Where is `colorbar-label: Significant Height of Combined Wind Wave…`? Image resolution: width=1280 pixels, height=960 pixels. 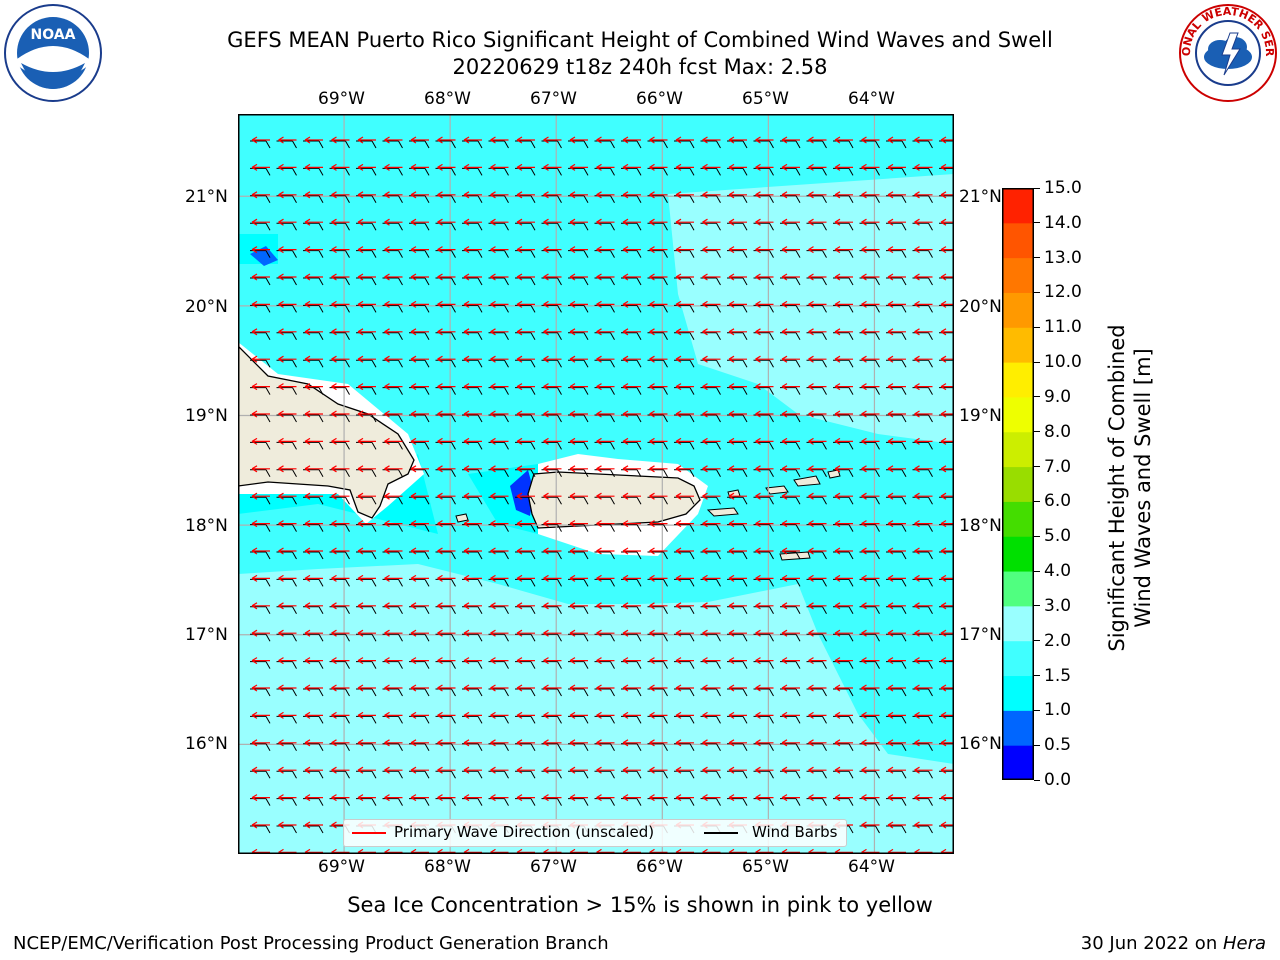 colorbar-label: Significant Height of Combined Wind Wave… is located at coordinates (1130, 488).